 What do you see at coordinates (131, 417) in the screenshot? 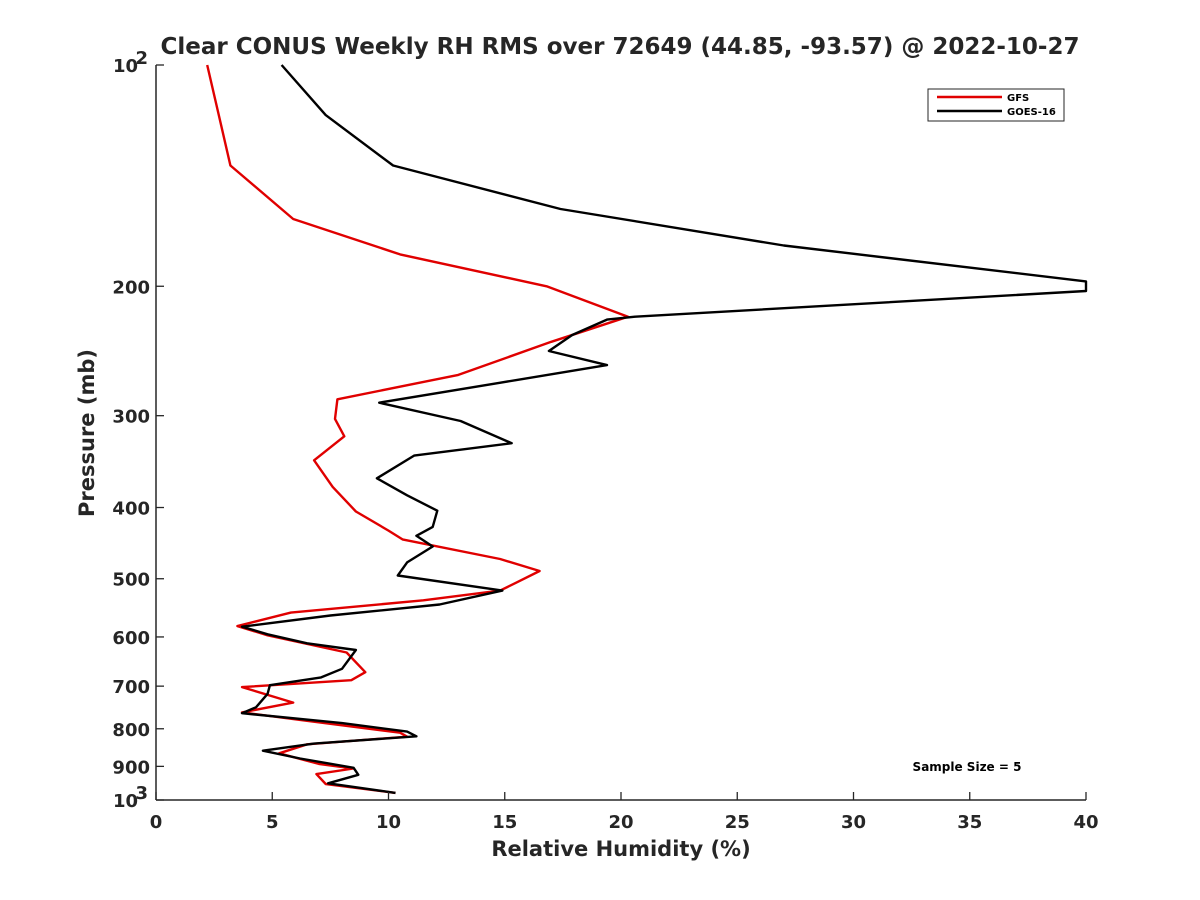
I see `y-tick-label: 300` at bounding box center [131, 417].